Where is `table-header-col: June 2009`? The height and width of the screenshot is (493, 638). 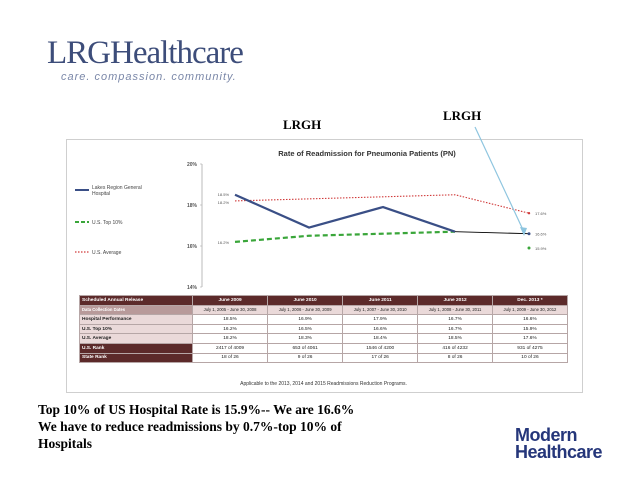 table-header-col: June 2009 is located at coordinates (230, 300).